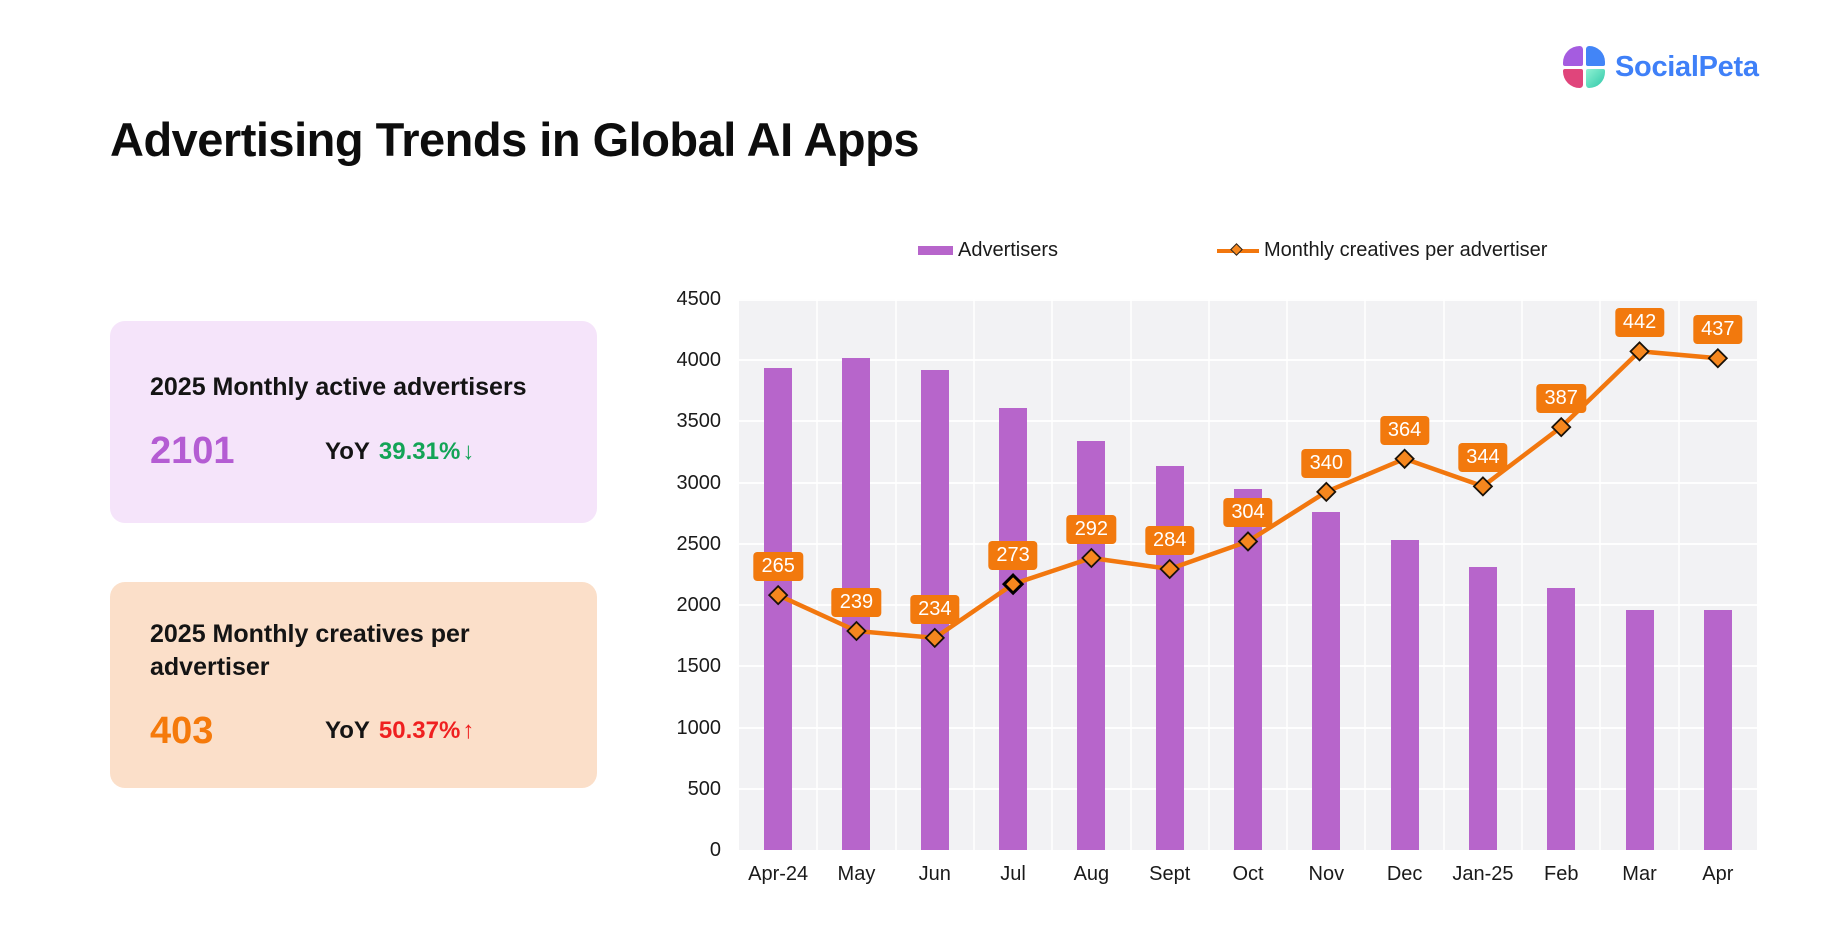 This screenshot has width=1838, height=929. What do you see at coordinates (699, 543) in the screenshot?
I see `y-axis-tick-label: 2500` at bounding box center [699, 543].